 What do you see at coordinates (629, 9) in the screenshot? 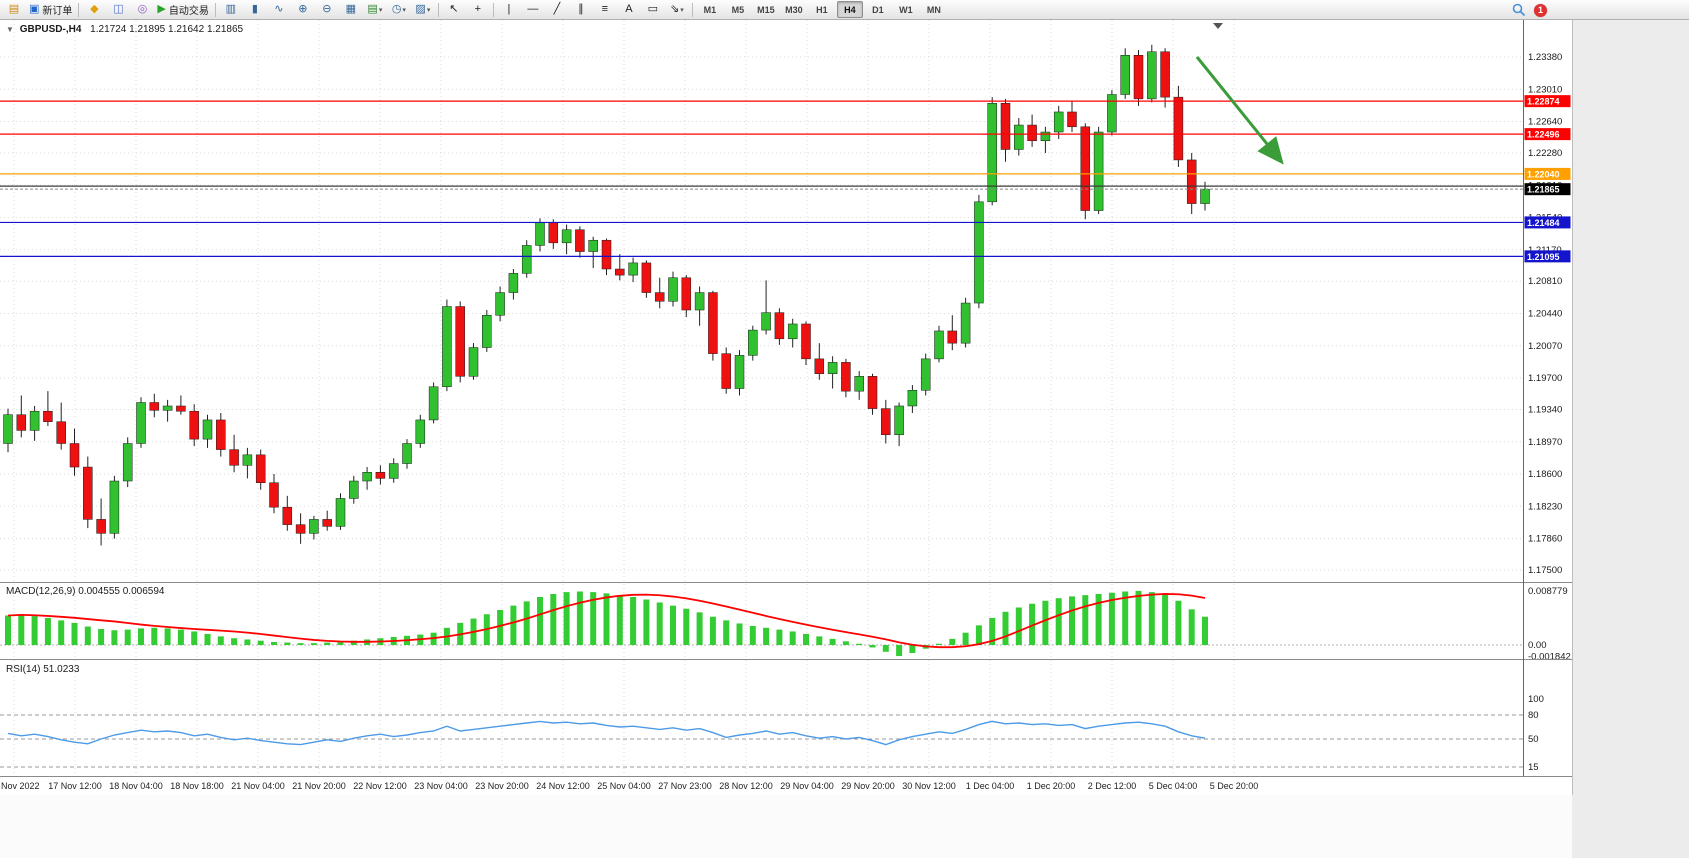
I see `text-button: A` at bounding box center [629, 9].